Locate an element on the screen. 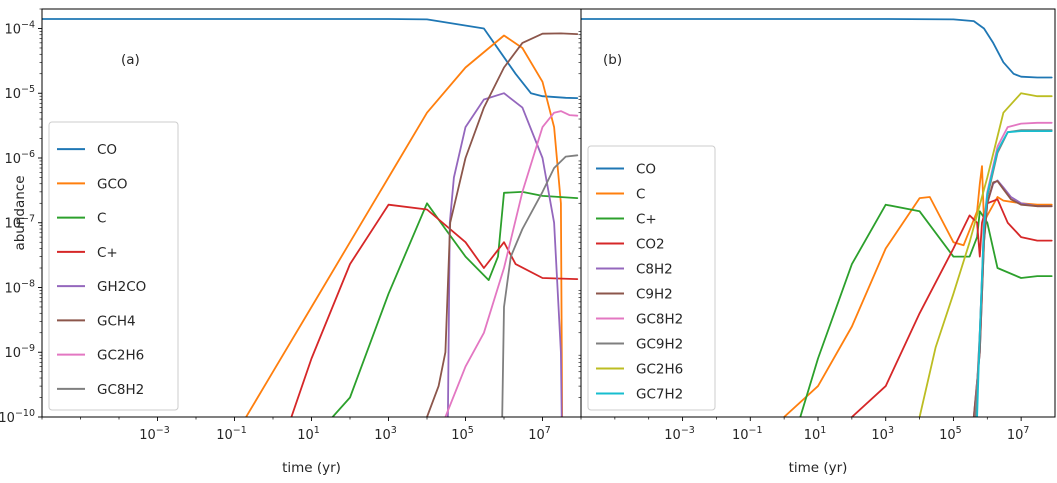  y-tick-label: 10⁻¹⁰ is located at coordinates (17, 417).